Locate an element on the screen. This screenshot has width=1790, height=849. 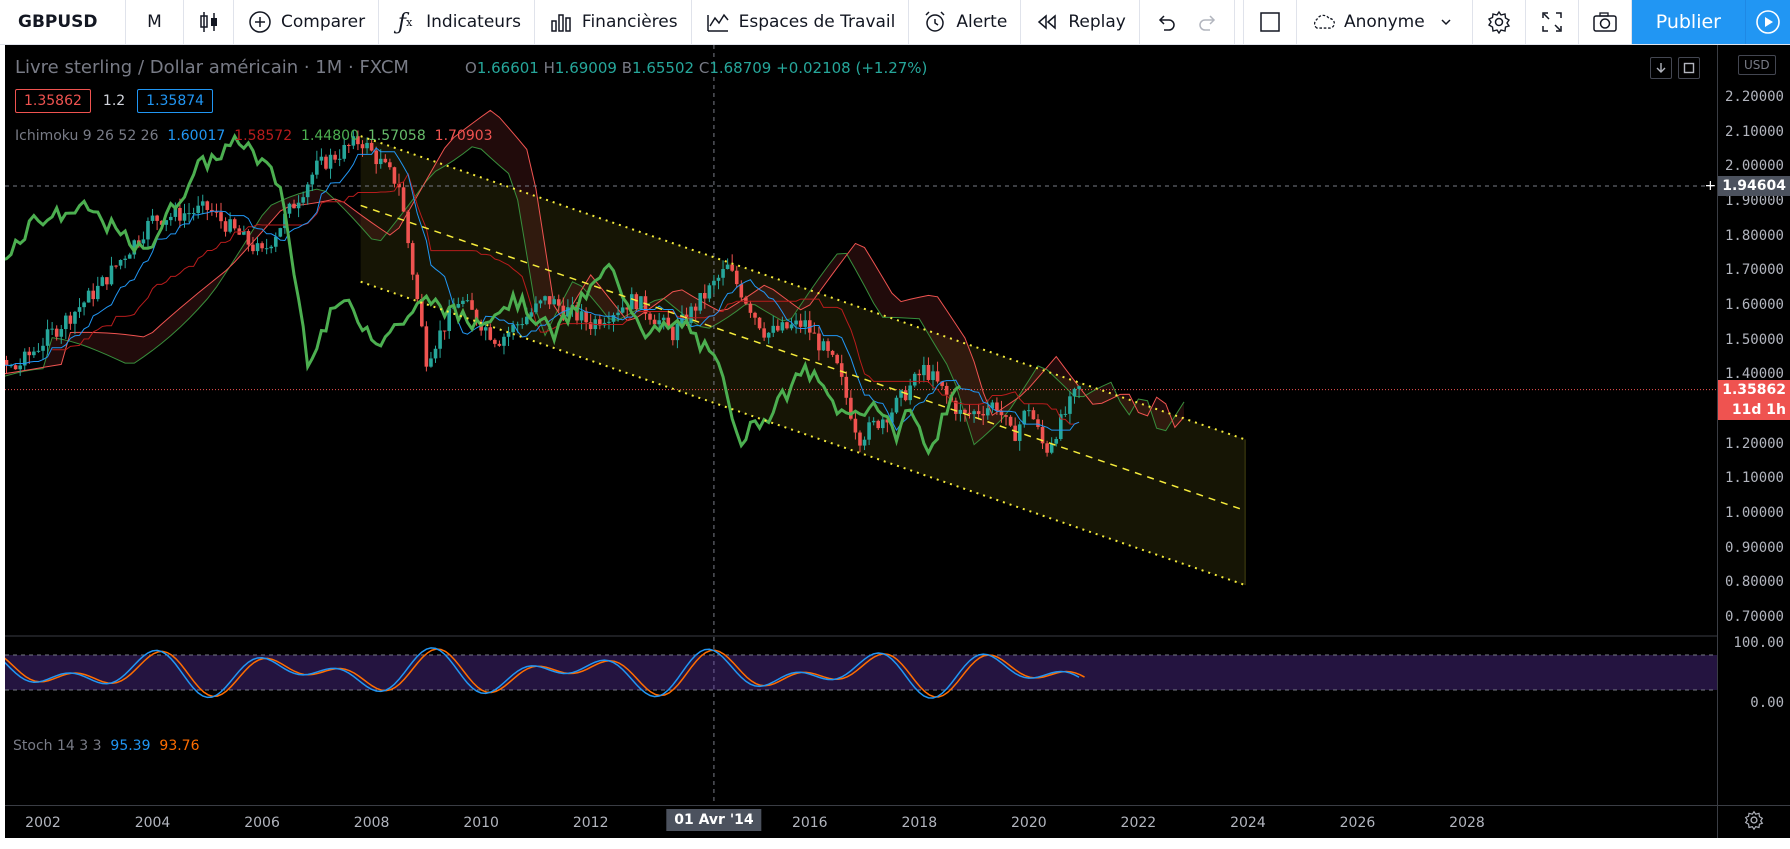
play-button is located at coordinates (1768, 22).